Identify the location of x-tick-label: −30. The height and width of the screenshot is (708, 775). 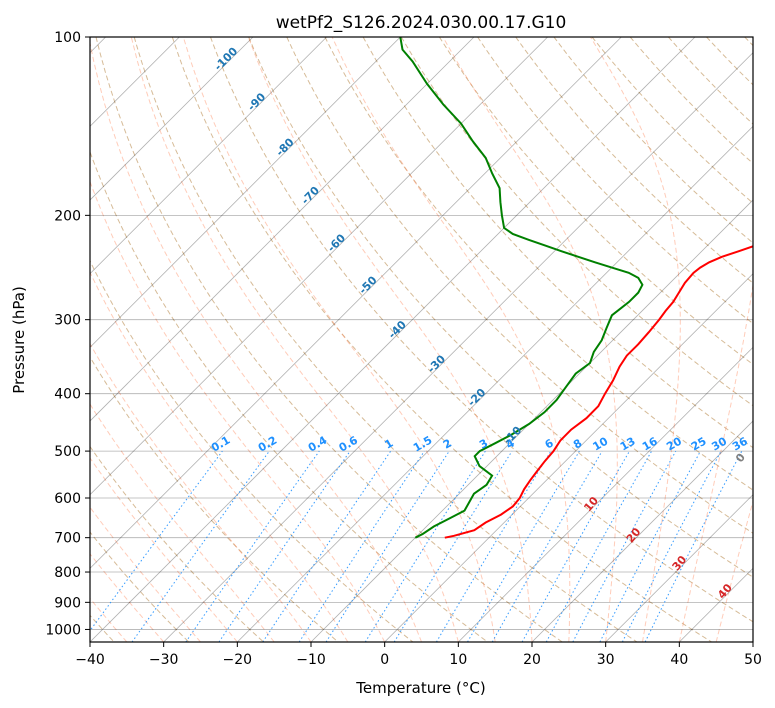
(164, 660).